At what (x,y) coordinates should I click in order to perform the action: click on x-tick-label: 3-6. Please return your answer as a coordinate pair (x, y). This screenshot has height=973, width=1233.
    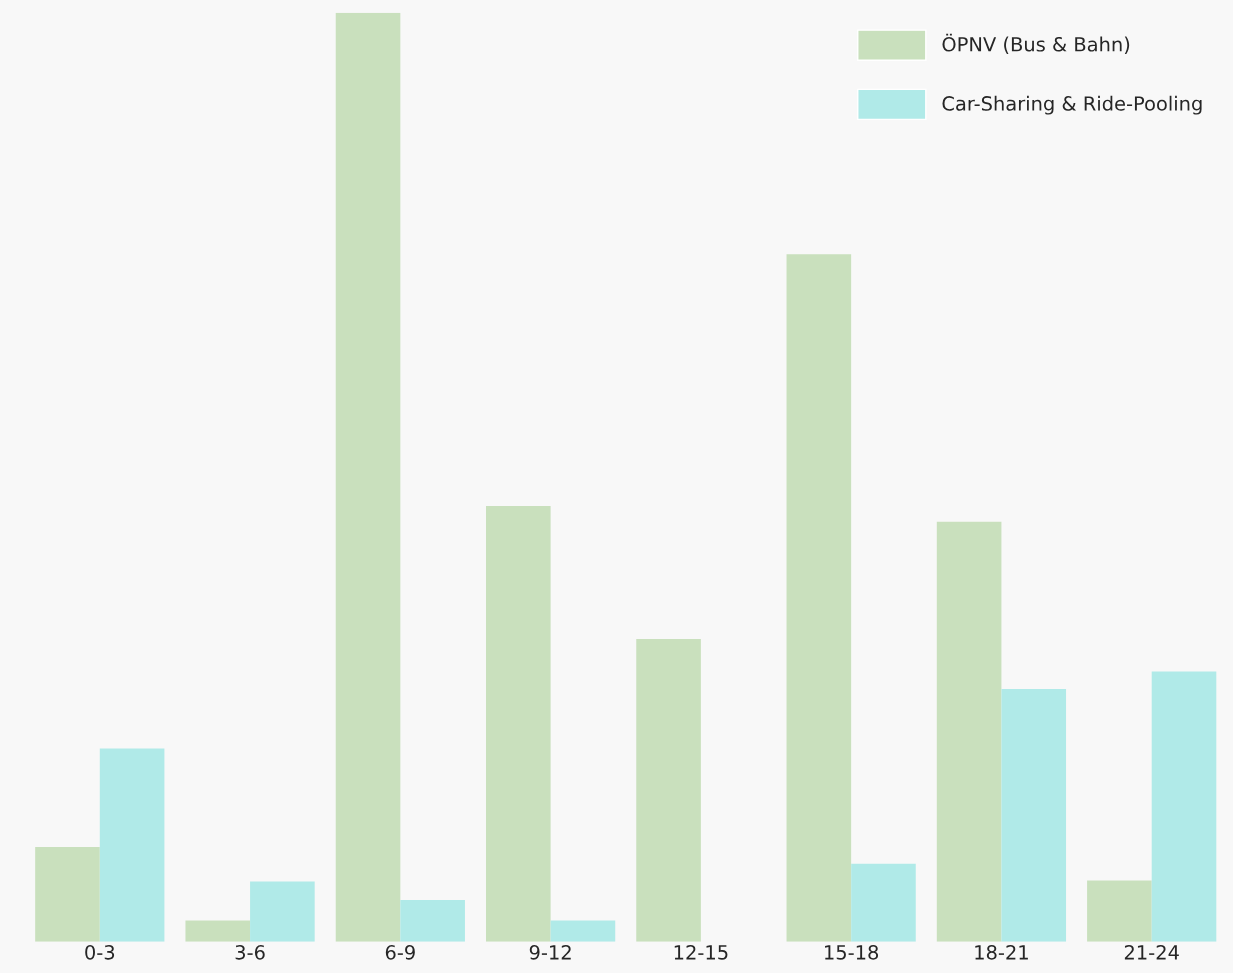
    Looking at the image, I should click on (250, 952).